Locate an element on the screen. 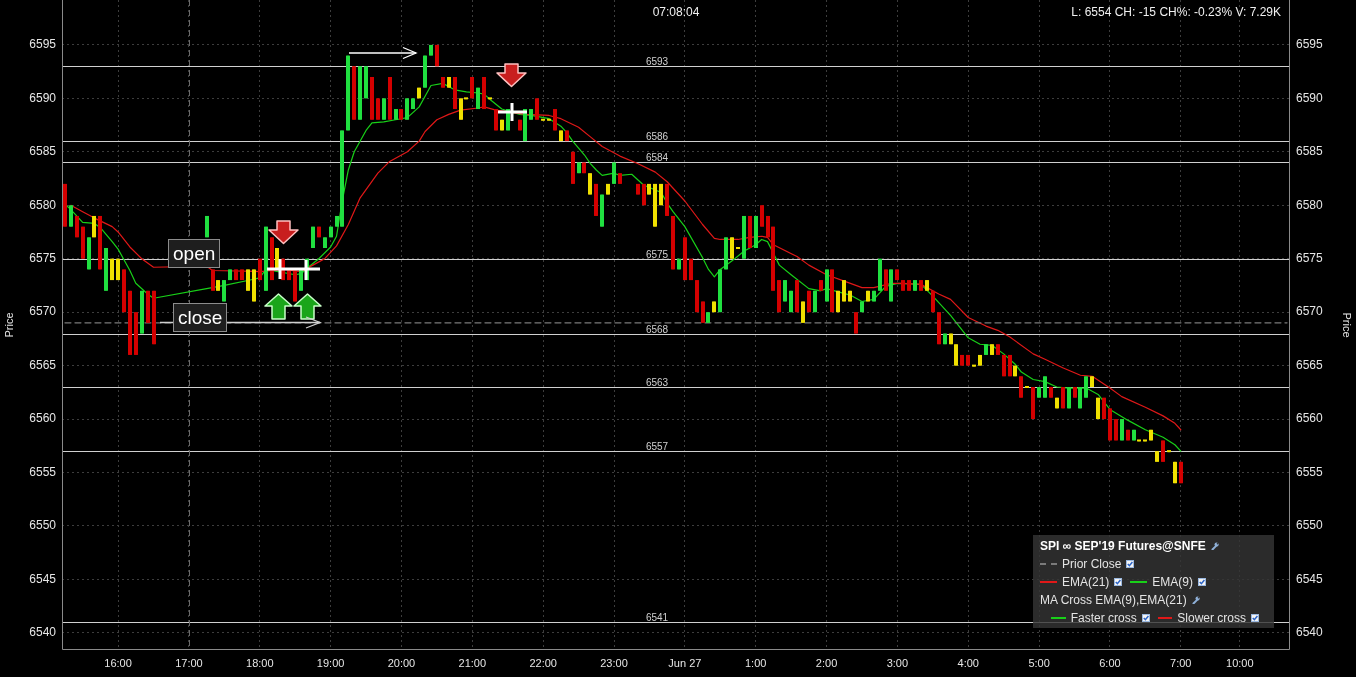 The height and width of the screenshot is (677, 1356). annotation: open is located at coordinates (194, 253).